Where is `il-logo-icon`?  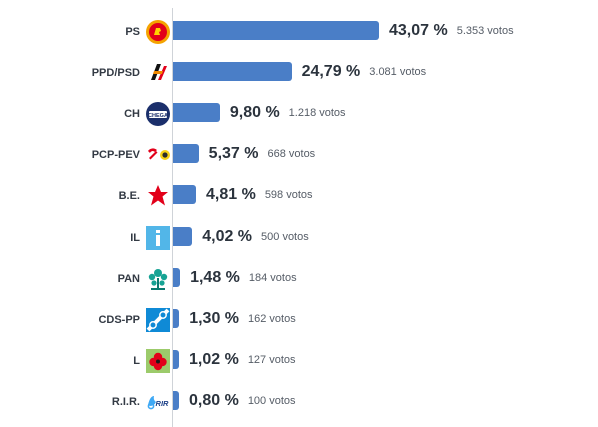 il-logo-icon is located at coordinates (158, 238).